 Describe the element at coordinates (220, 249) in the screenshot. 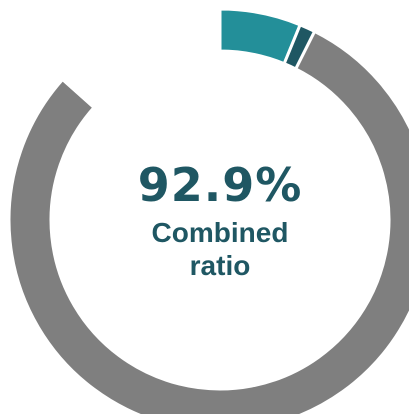

I see `center-label: Combined ratio` at that location.